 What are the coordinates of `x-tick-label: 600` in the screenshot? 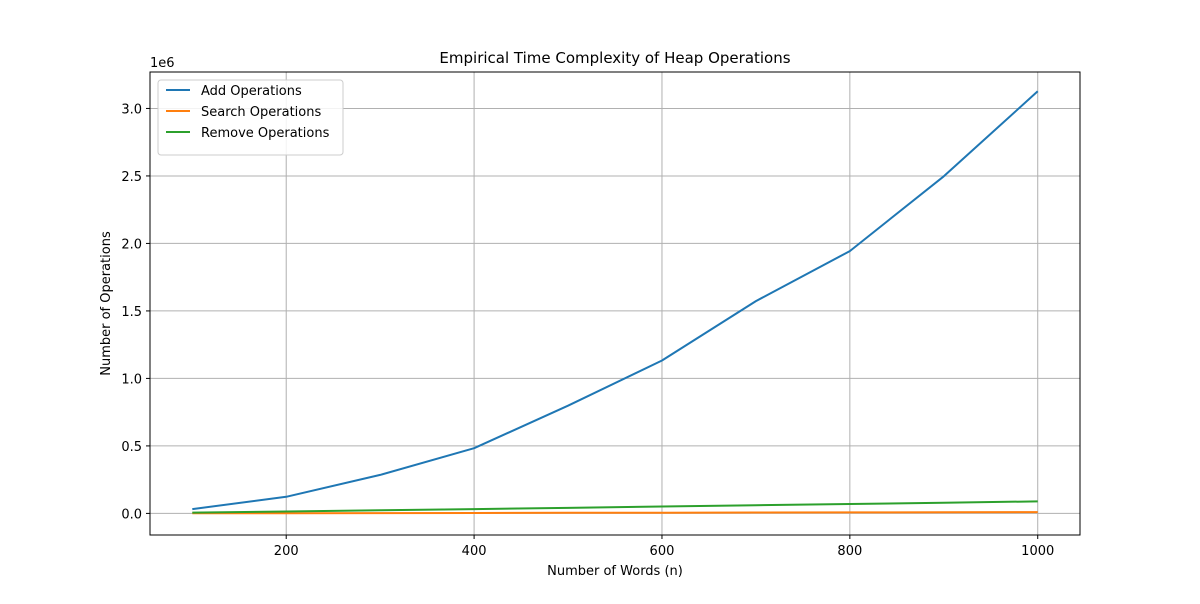 It's located at (662, 551).